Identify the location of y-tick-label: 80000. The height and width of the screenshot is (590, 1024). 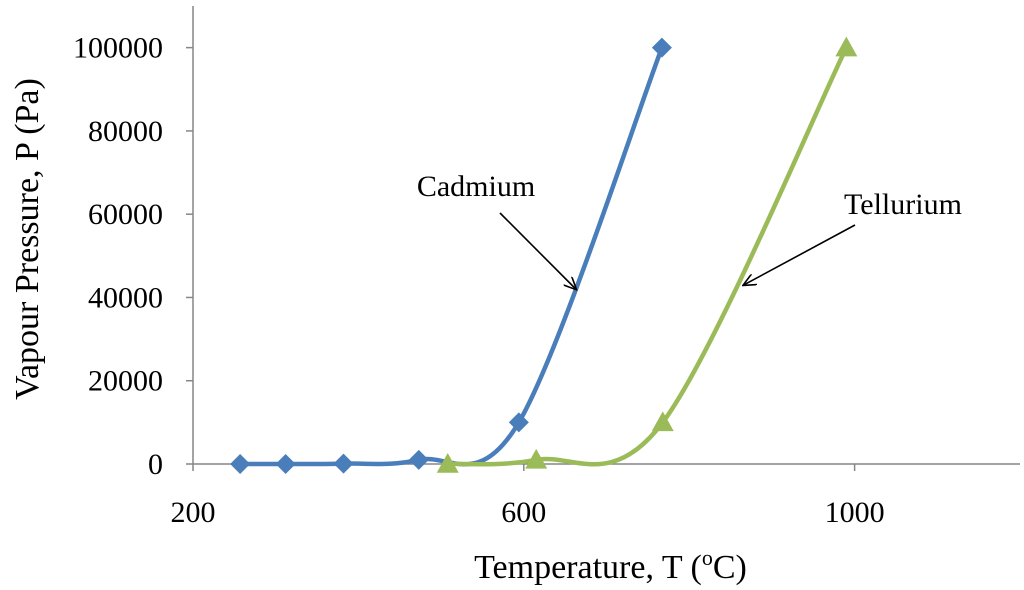
(125, 131).